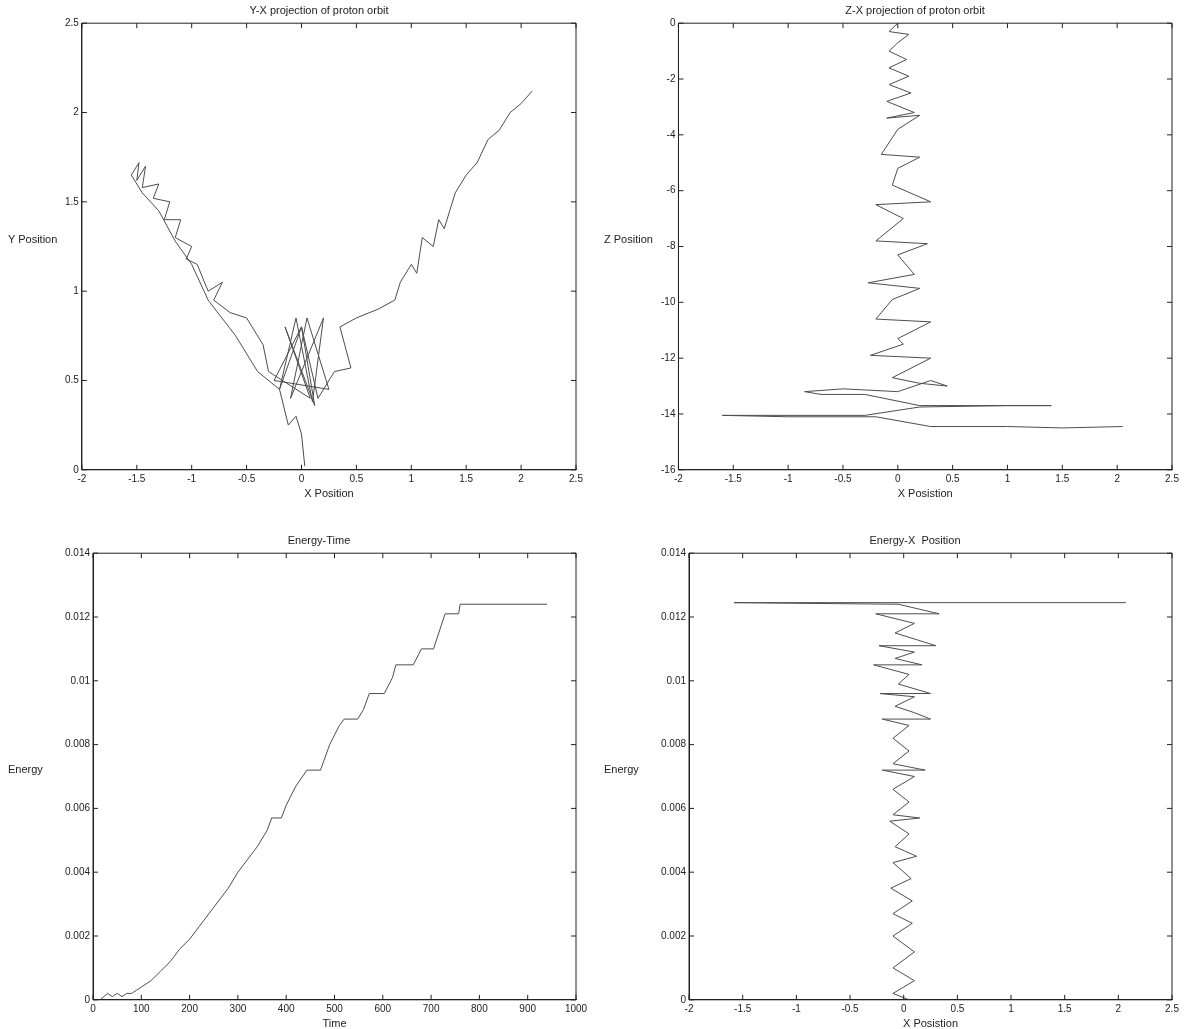  I want to click on y-tick-label: 1.5, so click(72, 201).